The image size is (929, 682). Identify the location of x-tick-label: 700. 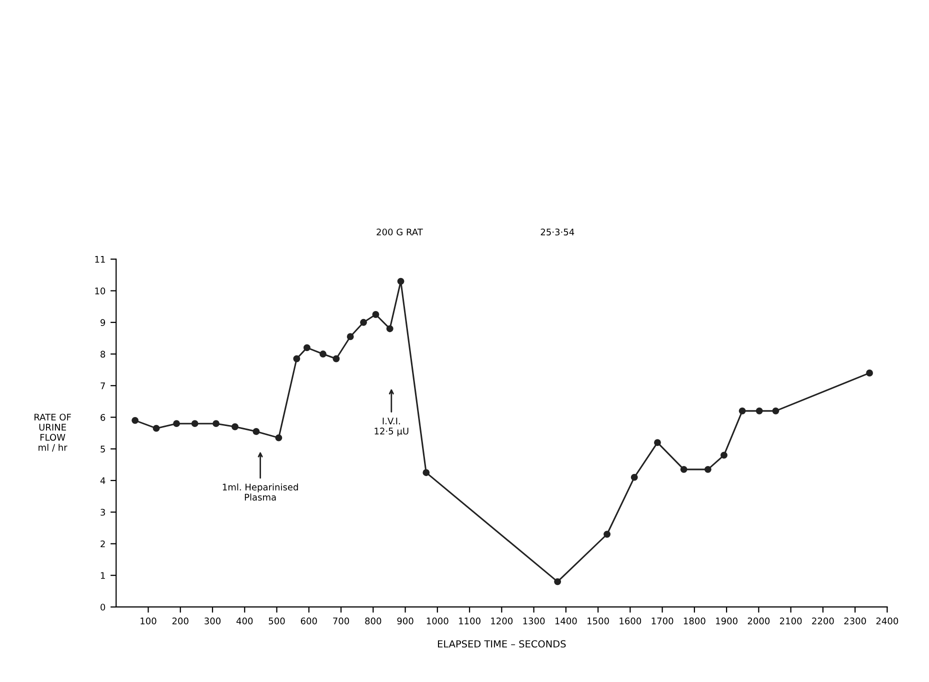
(341, 621).